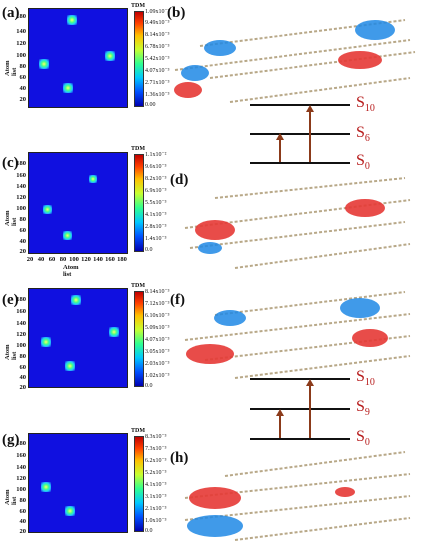  What do you see at coordinates (297, 496) in the screenshot?
I see `molecular-orbital-image-h` at bounding box center [297, 496].